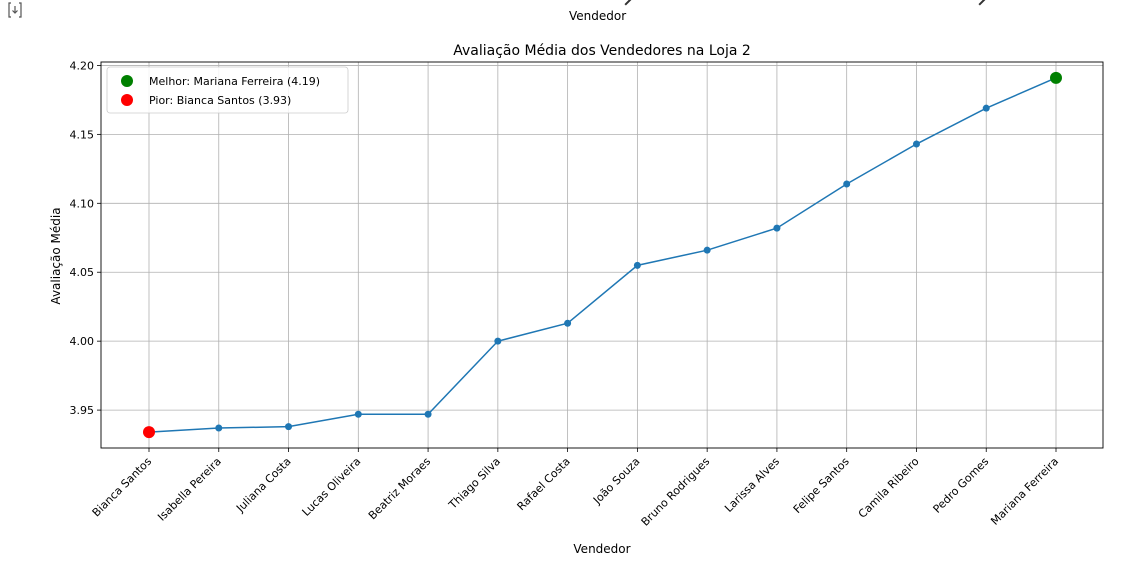 The image size is (1136, 568). Describe the element at coordinates (82, 65) in the screenshot. I see `y-tick-label: 4.20` at that location.